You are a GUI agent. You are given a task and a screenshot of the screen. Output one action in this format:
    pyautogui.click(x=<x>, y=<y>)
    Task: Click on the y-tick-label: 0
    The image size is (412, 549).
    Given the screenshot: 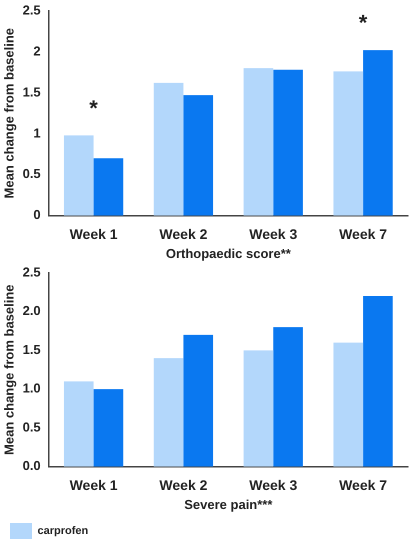 What is the action you would take?
    pyautogui.click(x=37, y=214)
    